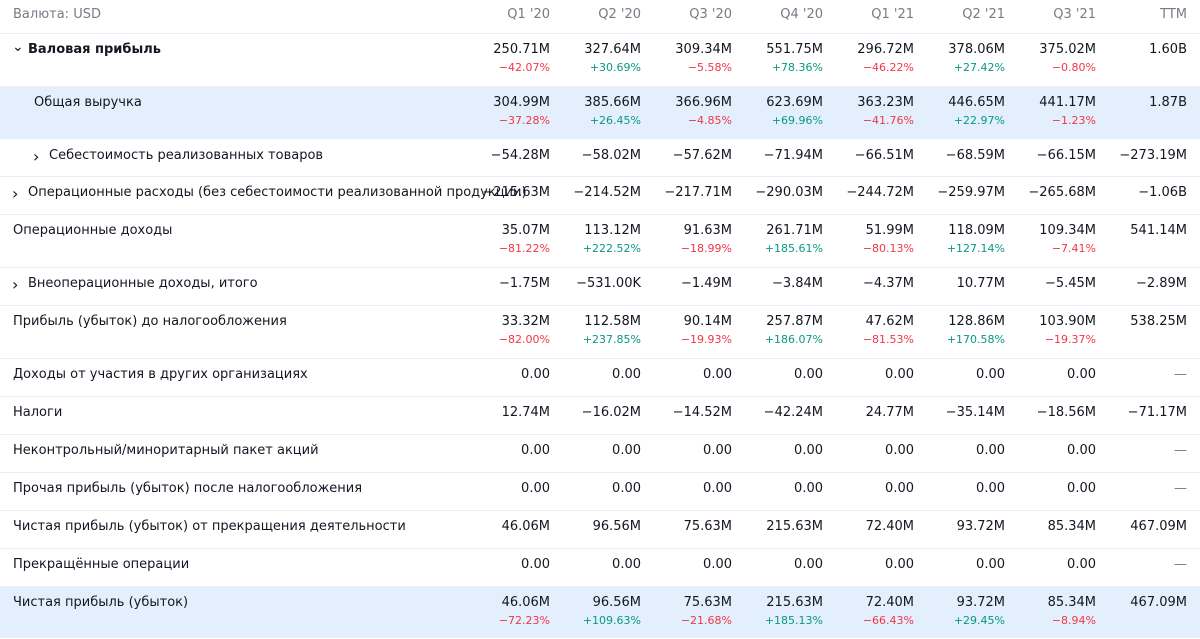 The image size is (1200, 639). What do you see at coordinates (1139, 374) in the screenshot?
I see `value-cell: —` at bounding box center [1139, 374].